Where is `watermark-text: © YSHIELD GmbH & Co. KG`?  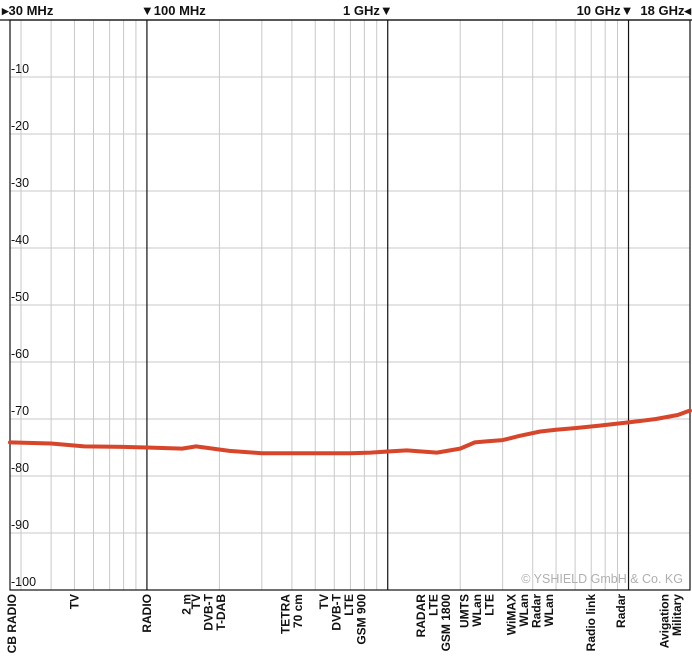
watermark-text: © YSHIELD GmbH & Co. KG is located at coordinates (602, 579).